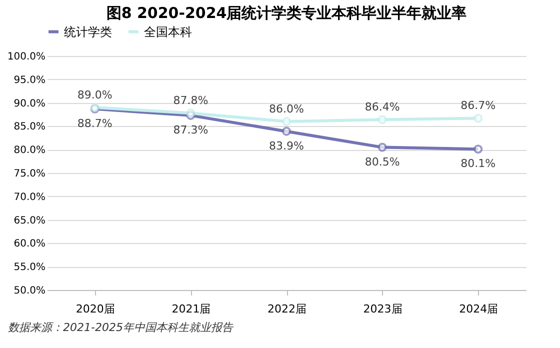 This screenshot has height=348, width=560. I want to click on y-tick-label: 50.0%, so click(30, 291).